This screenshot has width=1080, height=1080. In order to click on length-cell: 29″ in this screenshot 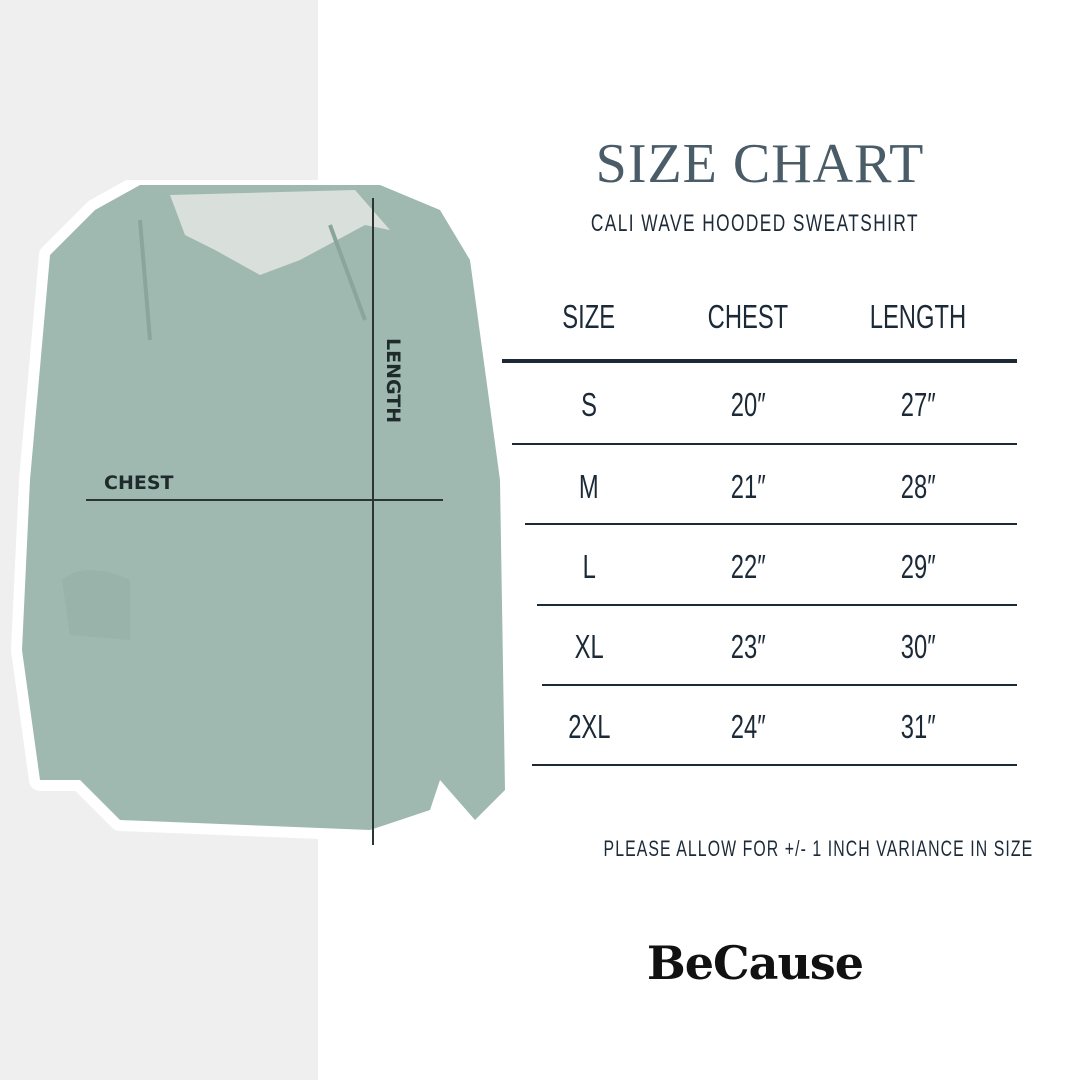, I will do `click(918, 567)`.